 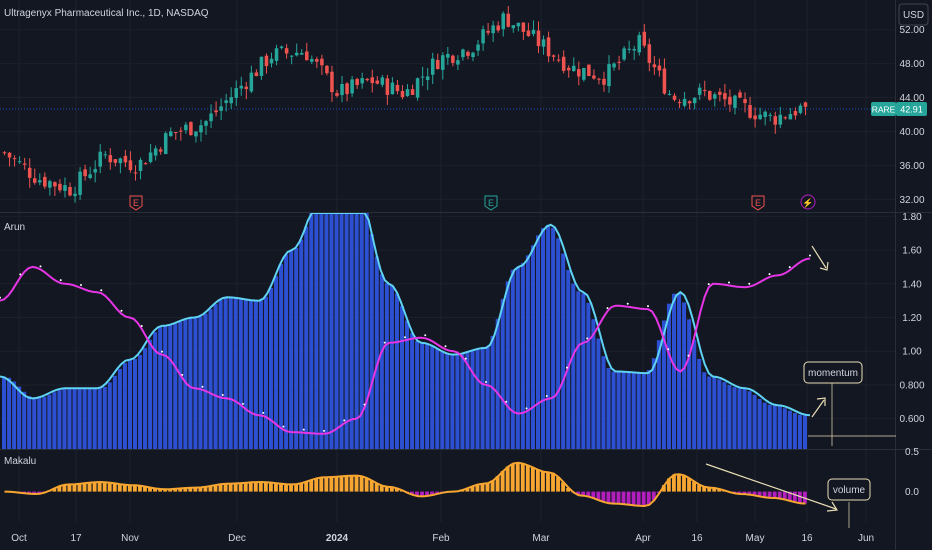 I want to click on time-tick-label: Feb, so click(x=441, y=538).